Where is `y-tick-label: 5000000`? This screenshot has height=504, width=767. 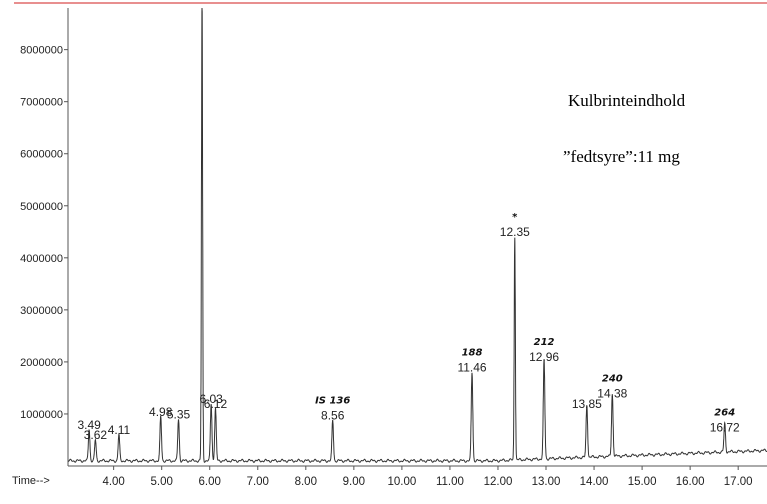 y-tick-label: 5000000 is located at coordinates (41, 207).